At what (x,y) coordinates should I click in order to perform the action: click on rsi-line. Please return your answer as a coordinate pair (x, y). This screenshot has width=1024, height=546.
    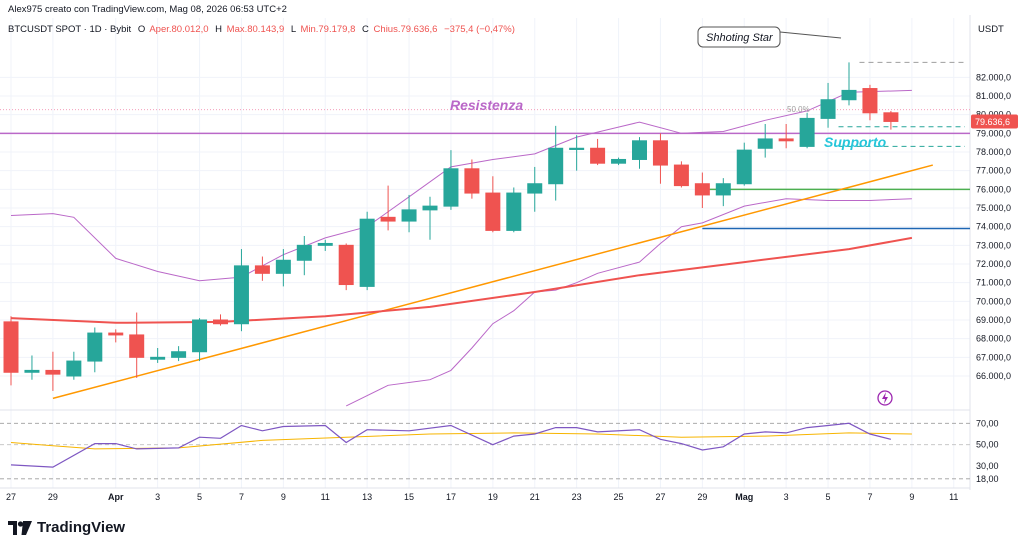
    Looking at the image, I should click on (451, 445).